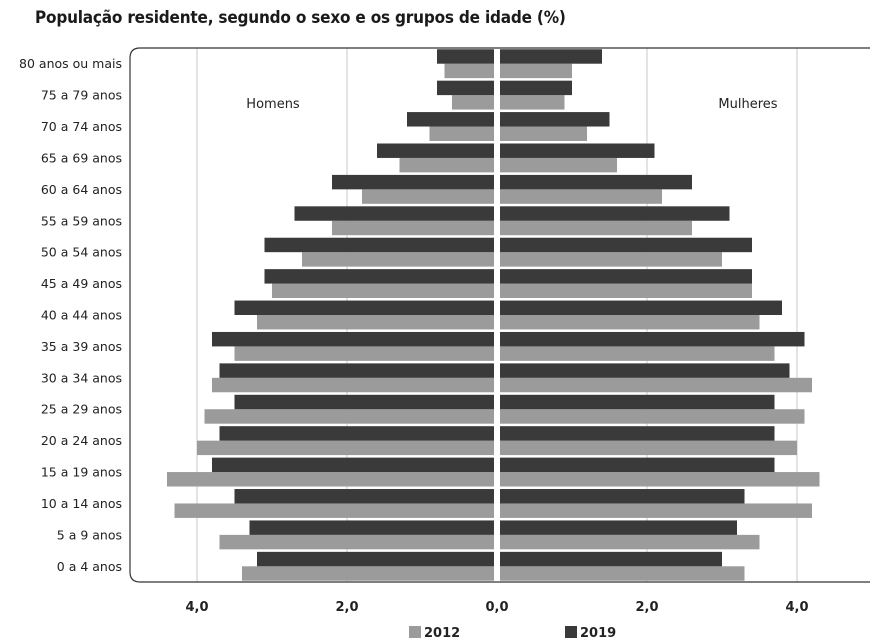  I want to click on category-label: 45 a 49 anos, so click(81, 283).